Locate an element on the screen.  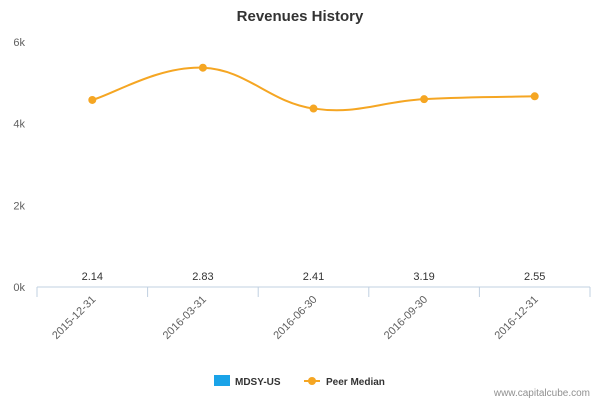
bar-data-labels: 2.14 2.83 2.41 3.19 2.55 is located at coordinates (314, 277).